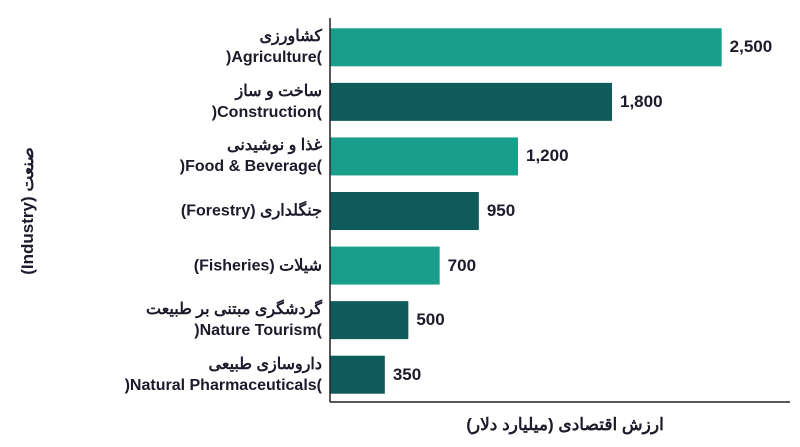 This screenshot has height=447, width=800. What do you see at coordinates (462, 265) in the screenshot?
I see `value-label: 700` at bounding box center [462, 265].